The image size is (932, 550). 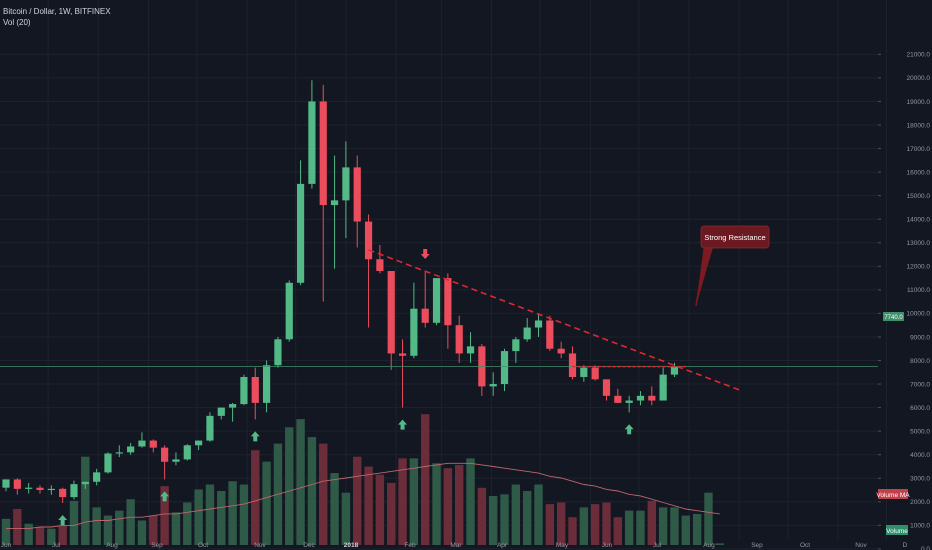 What do you see at coordinates (920, 455) in the screenshot?
I see `y-tick-label: 4000.0` at bounding box center [920, 455].